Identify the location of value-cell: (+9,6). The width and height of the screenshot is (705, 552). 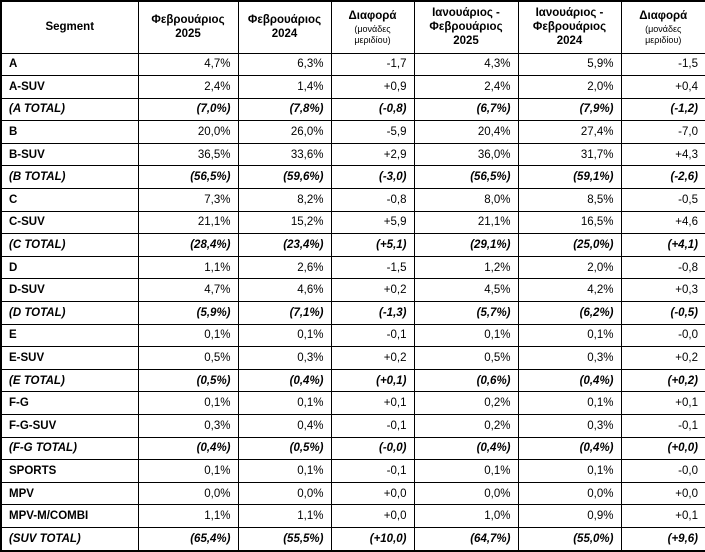
(662, 539).